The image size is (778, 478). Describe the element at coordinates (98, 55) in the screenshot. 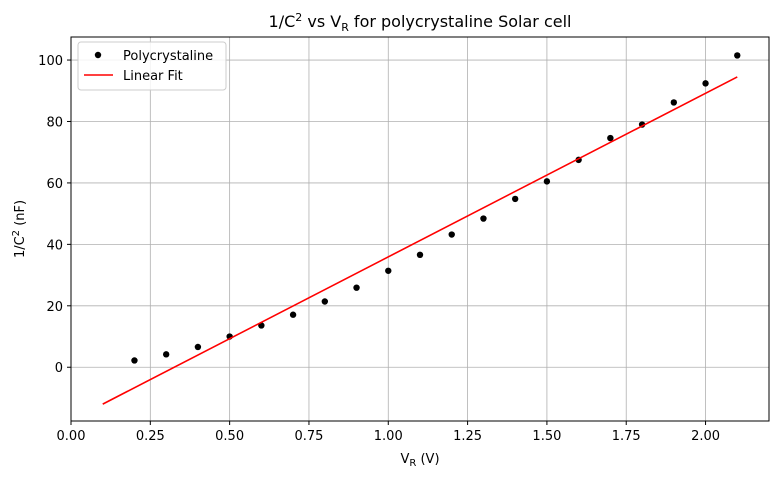

I see `legend-marker-polycrystaline` at that location.